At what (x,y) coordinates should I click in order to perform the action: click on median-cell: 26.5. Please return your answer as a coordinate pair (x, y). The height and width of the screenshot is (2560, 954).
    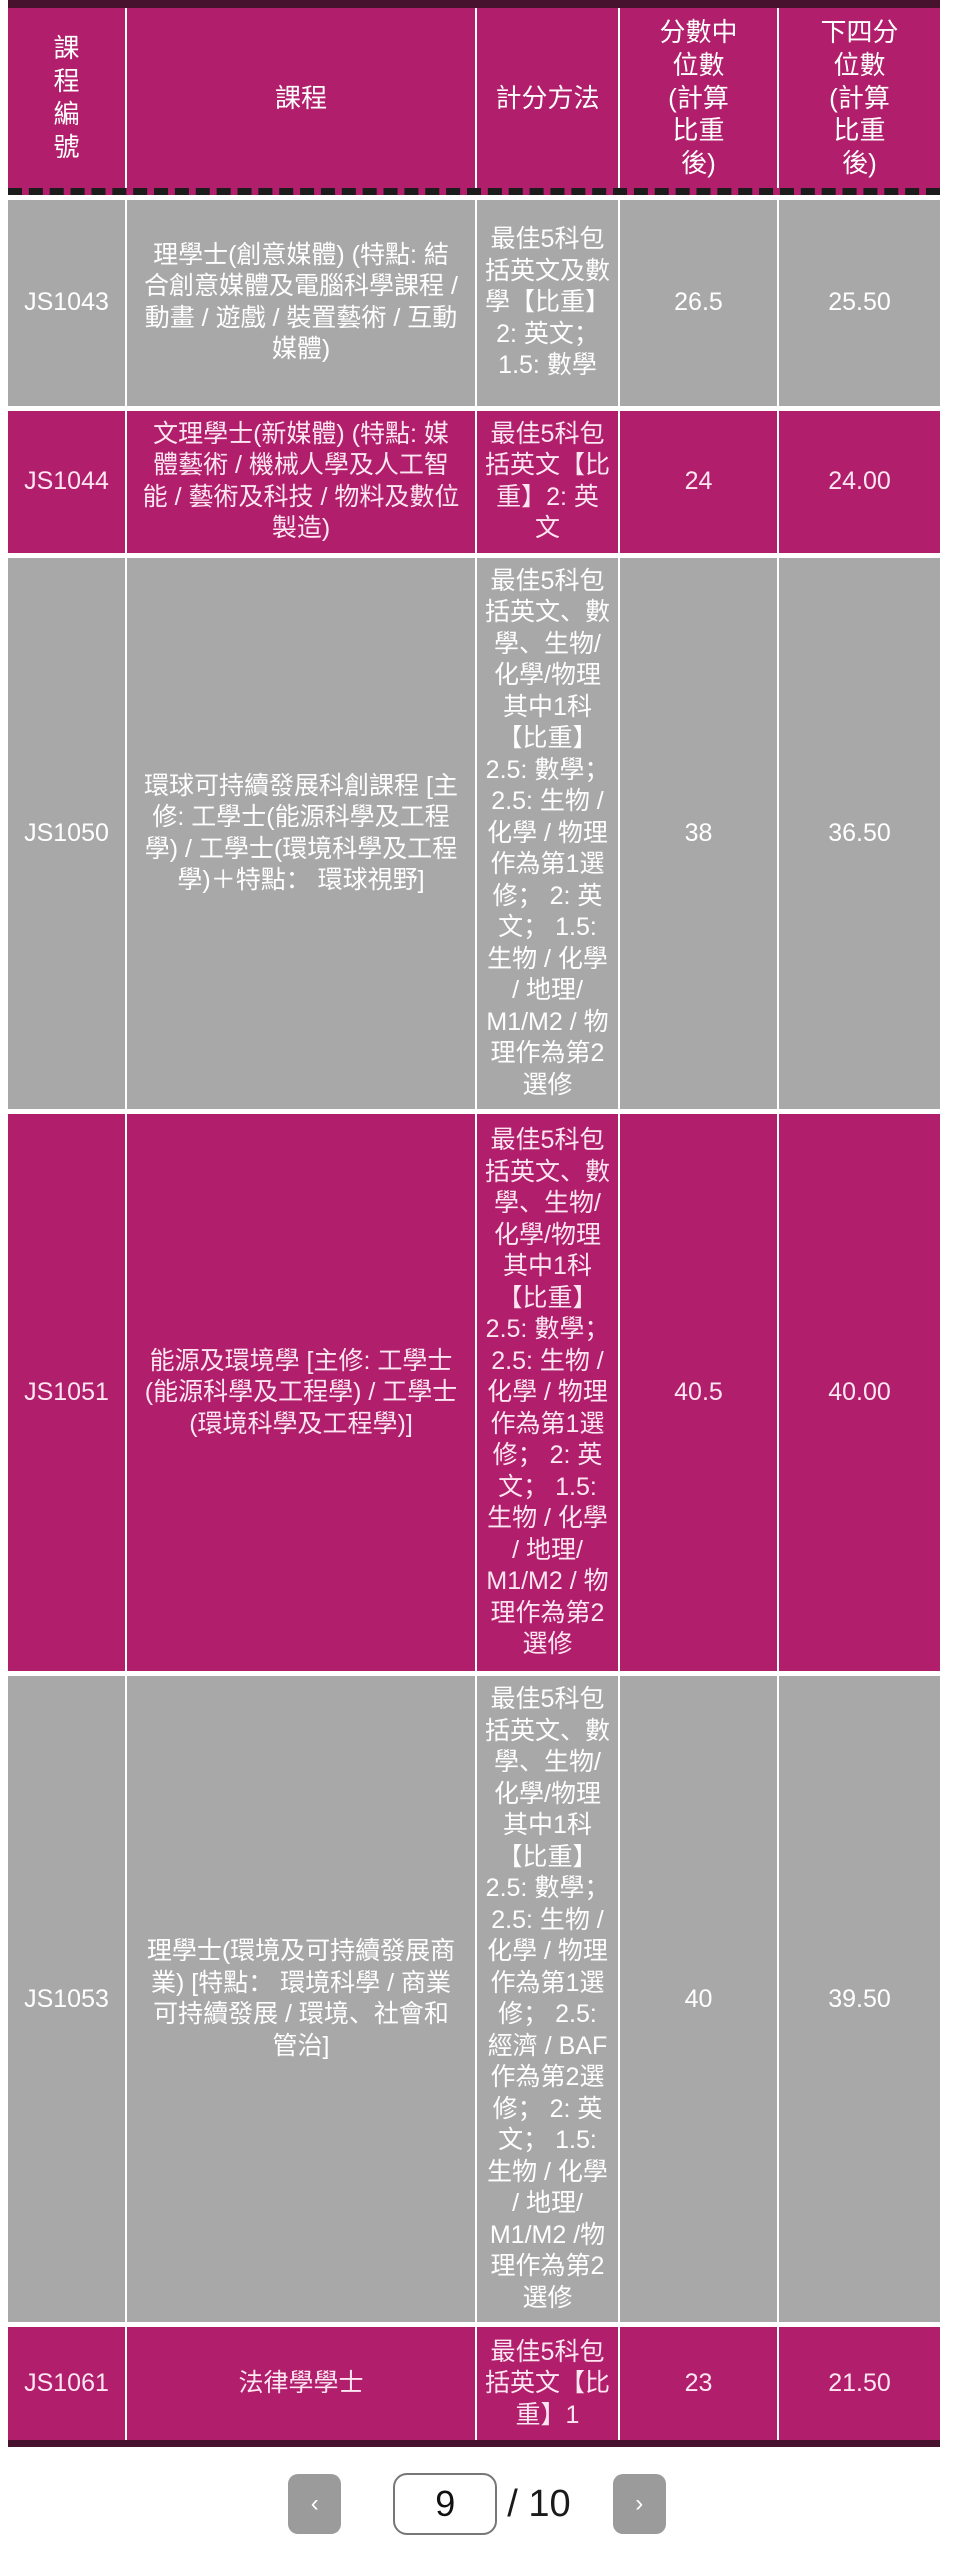
    Looking at the image, I should click on (697, 302).